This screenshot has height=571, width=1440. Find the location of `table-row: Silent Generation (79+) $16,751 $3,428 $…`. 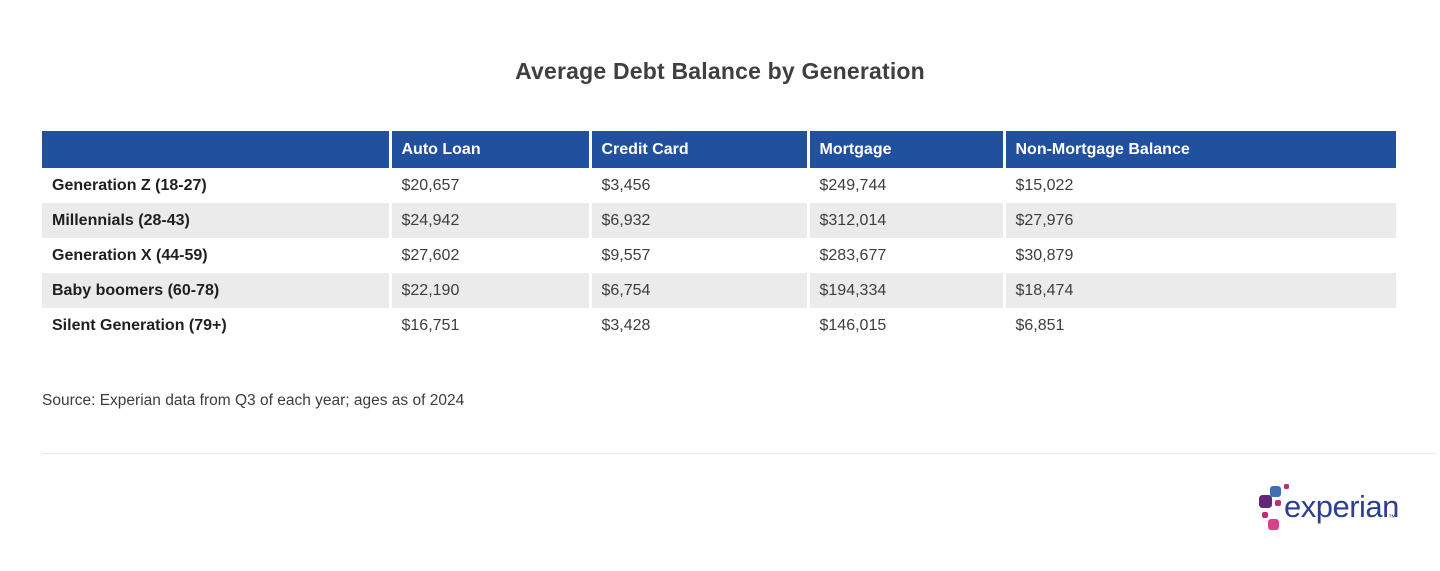

table-row: Silent Generation (79+) $16,751 $3,428 $… is located at coordinates (719, 325).